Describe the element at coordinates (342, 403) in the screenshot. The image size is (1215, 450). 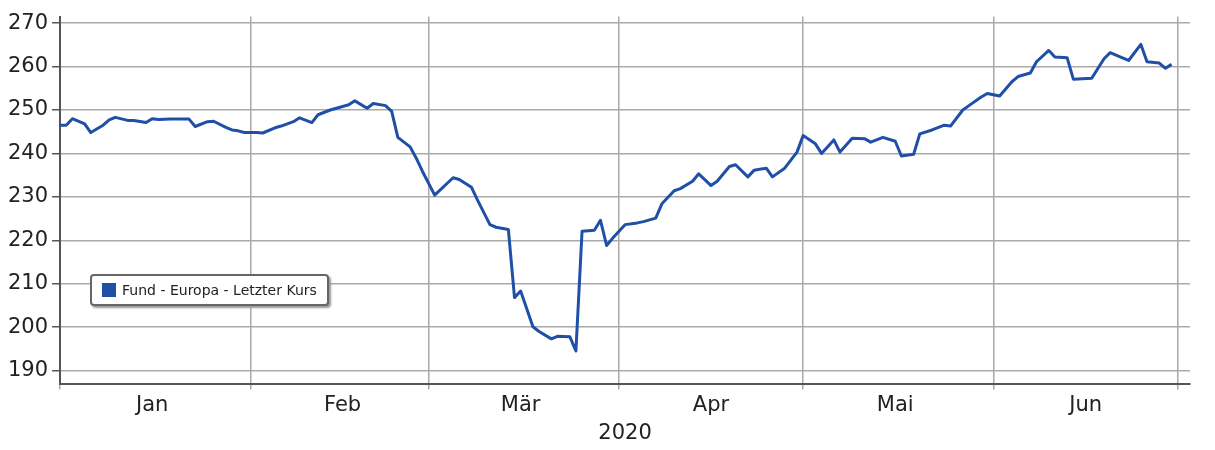
I see `x-tick-label: Feb` at that location.